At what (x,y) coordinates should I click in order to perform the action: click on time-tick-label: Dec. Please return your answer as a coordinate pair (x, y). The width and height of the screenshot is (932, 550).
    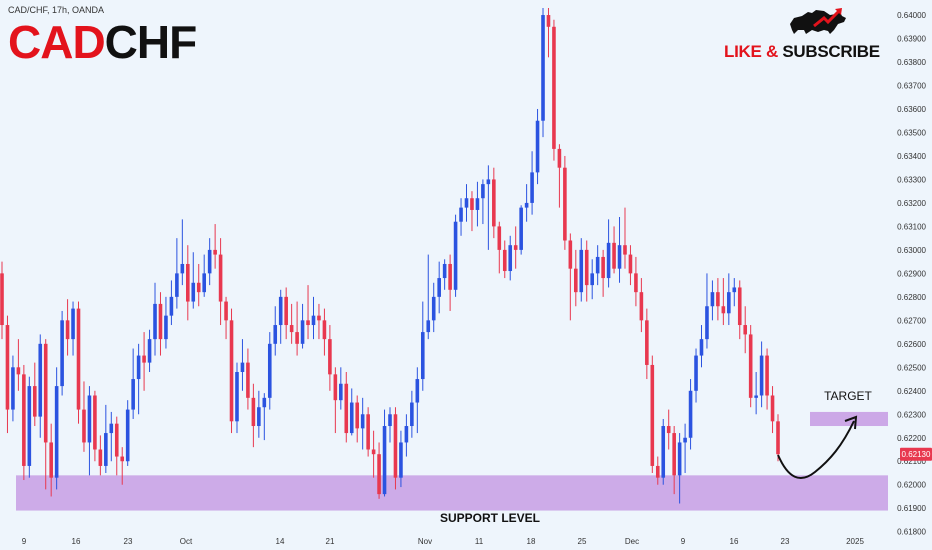
    Looking at the image, I should click on (632, 541).